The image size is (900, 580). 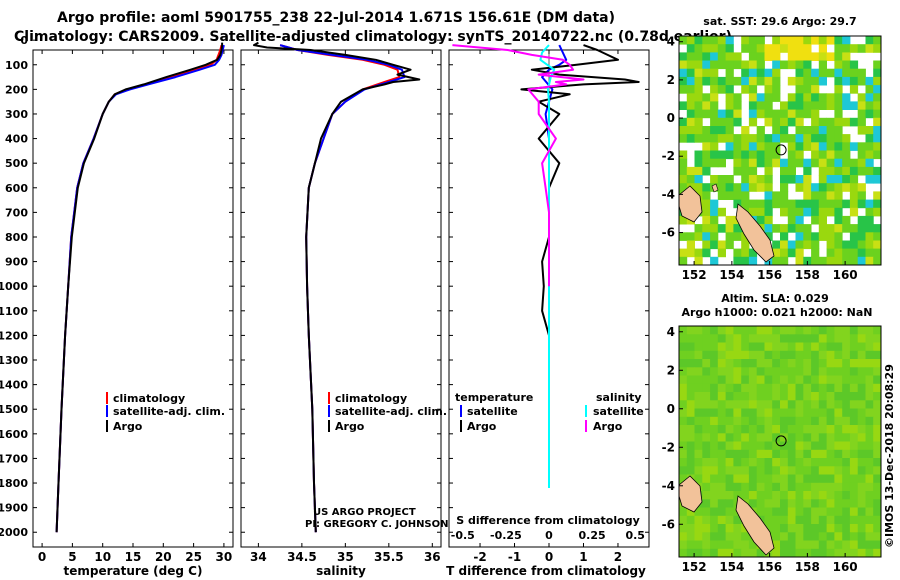 I want to click on depth-tick-label: 1500, so click(x=14, y=409).